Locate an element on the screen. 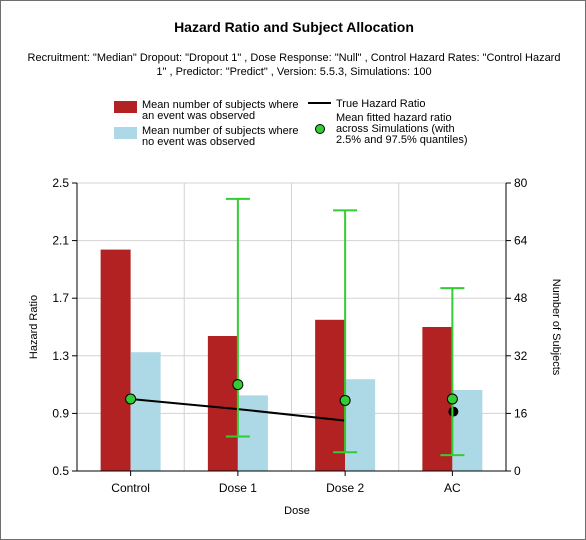 This screenshot has height=540, width=586. y-right-tick-label: 48 is located at coordinates (521, 298).